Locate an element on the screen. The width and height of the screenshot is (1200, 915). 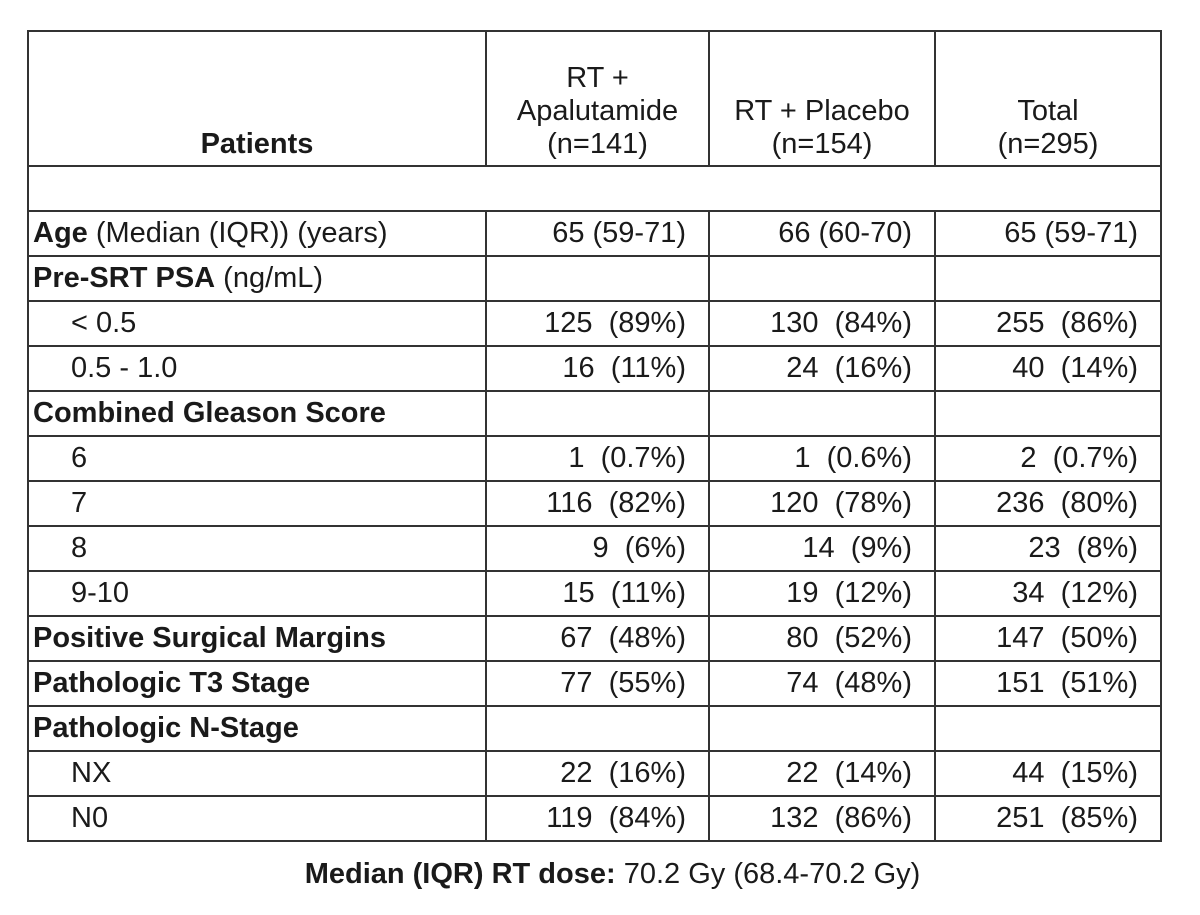
table-row: < 0.5 125 (89%) 130 (84%) 255 (86%) is located at coordinates (594, 323).